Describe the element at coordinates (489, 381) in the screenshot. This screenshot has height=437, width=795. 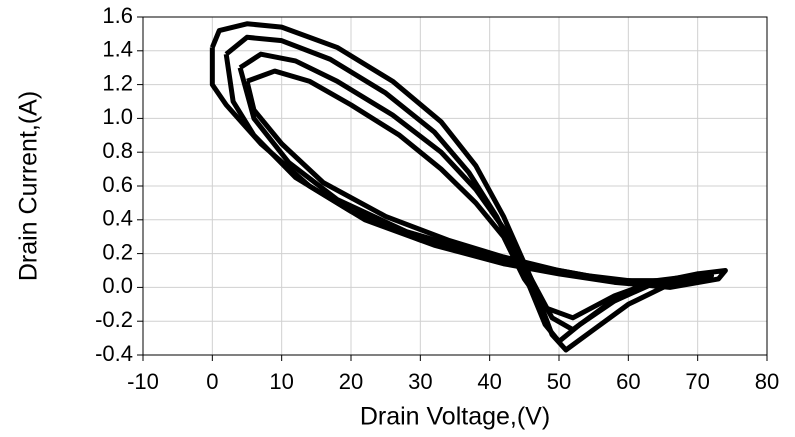
I see `x-tick-label: 40` at that location.